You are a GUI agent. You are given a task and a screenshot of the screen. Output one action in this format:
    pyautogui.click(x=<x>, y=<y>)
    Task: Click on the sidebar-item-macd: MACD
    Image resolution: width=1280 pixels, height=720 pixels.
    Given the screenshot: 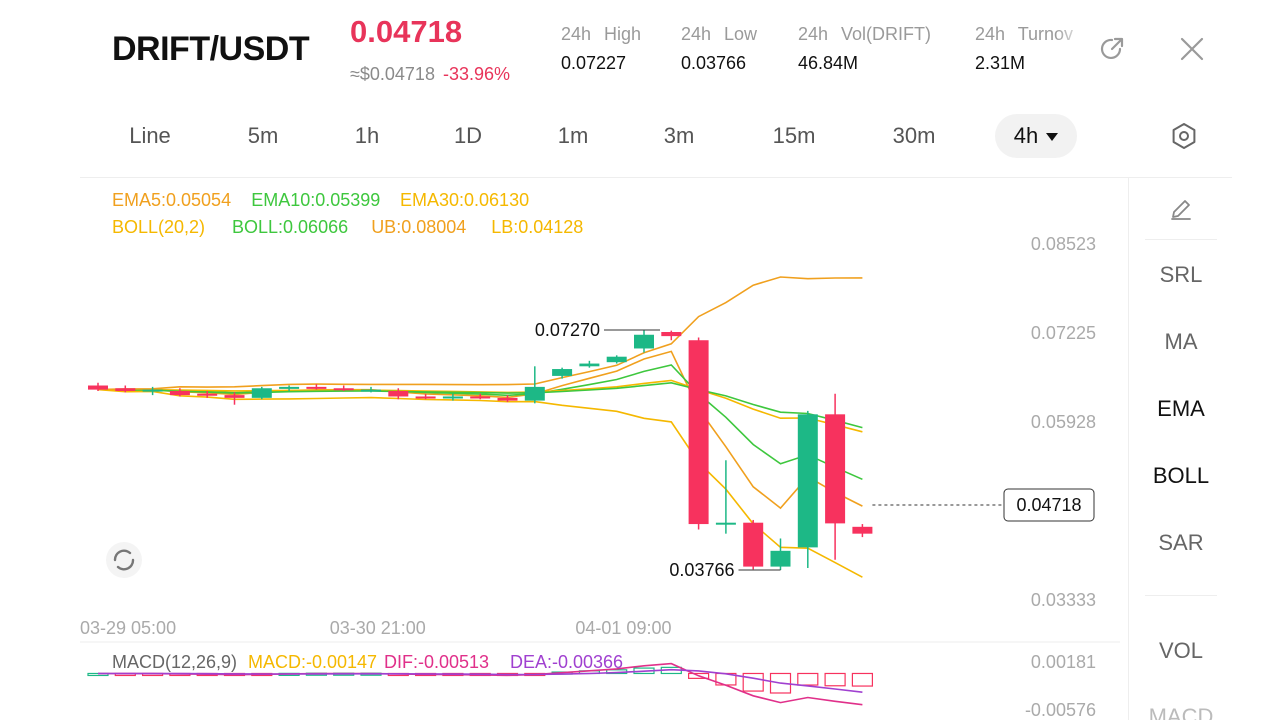 What is the action you would take?
    pyautogui.click(x=1181, y=712)
    